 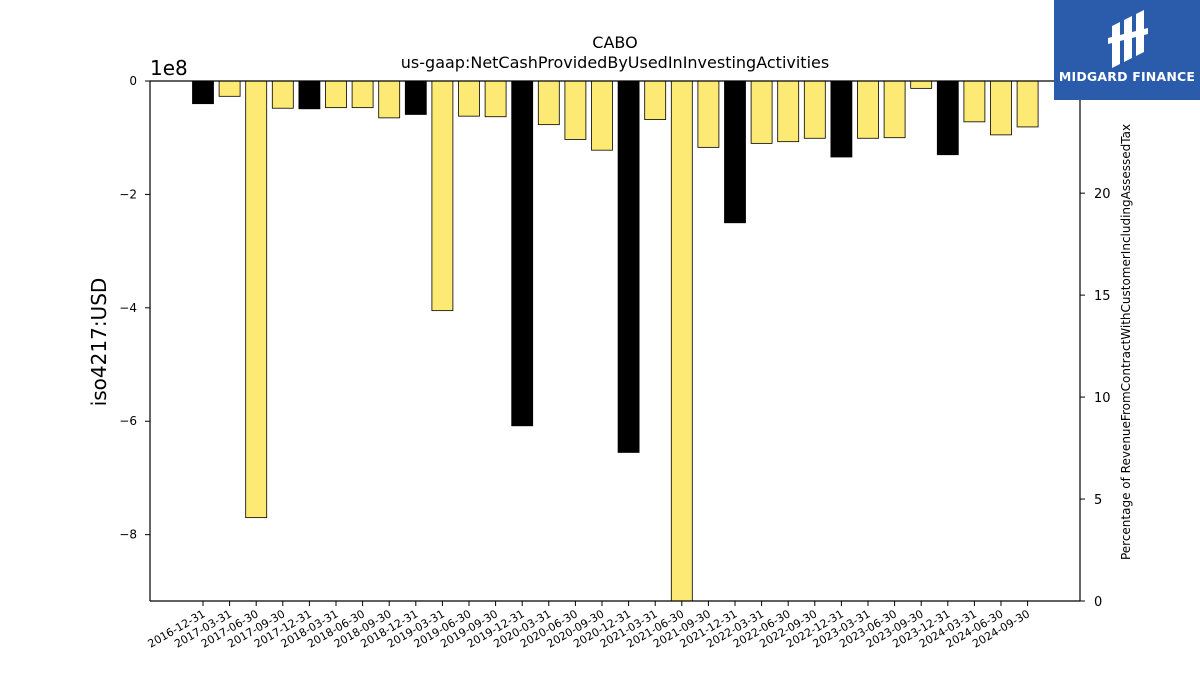 What do you see at coordinates (1098, 602) in the screenshot?
I see `y2-tick-label: 0` at bounding box center [1098, 602].